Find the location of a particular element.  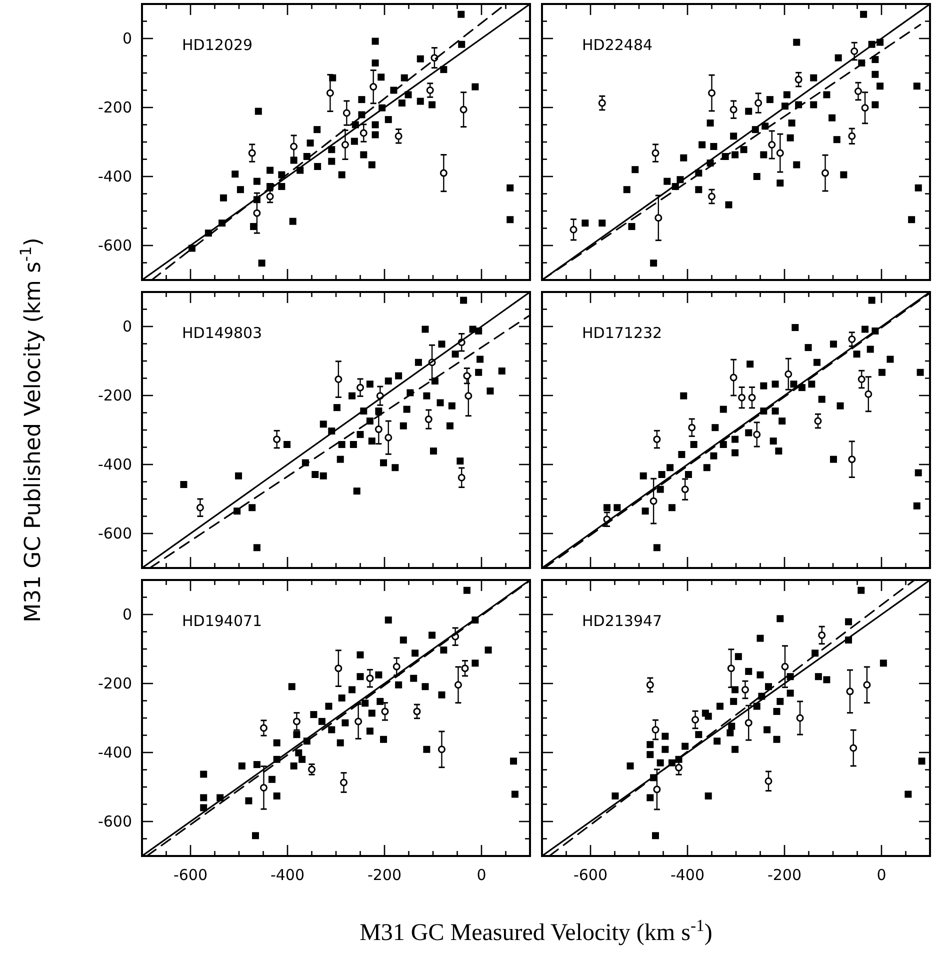

y-tick-label: -600 is located at coordinates (115, 821).